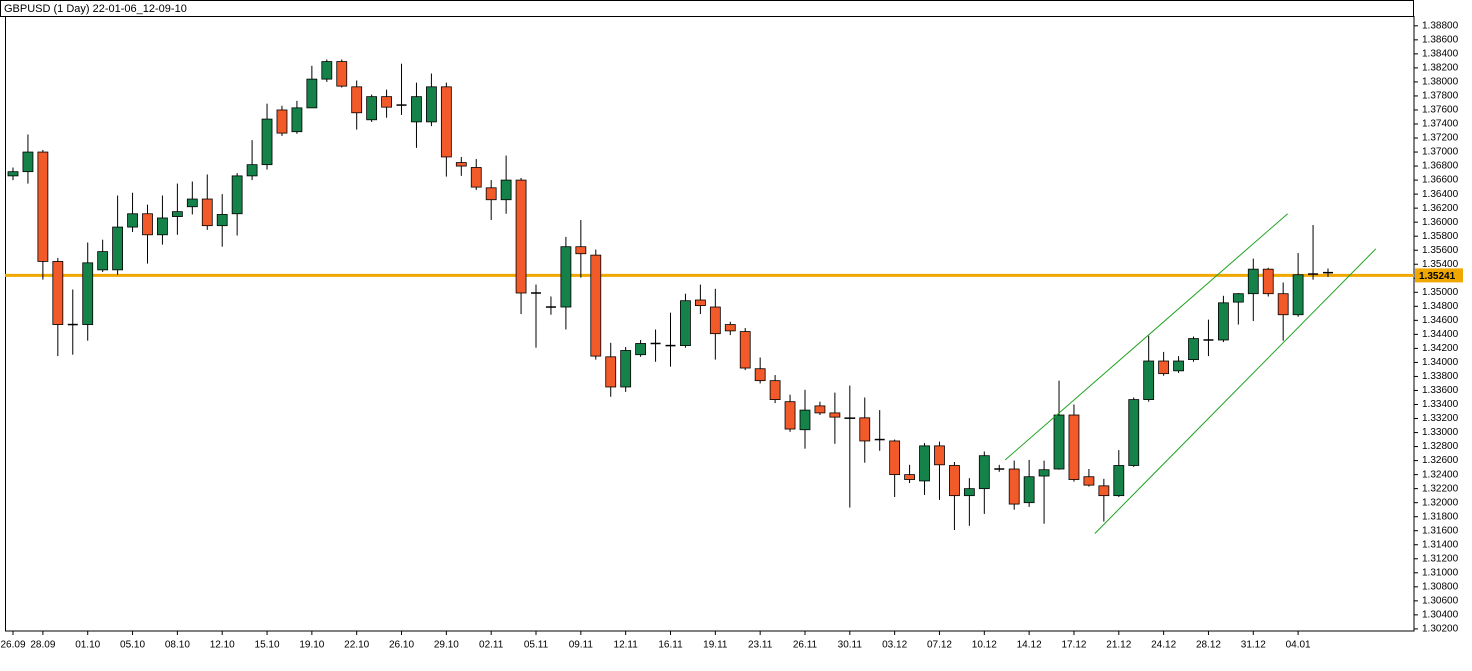 The image size is (1472, 671). What do you see at coordinates (1440, 96) in the screenshot?
I see `y-tick-label: 1.37800` at bounding box center [1440, 96].